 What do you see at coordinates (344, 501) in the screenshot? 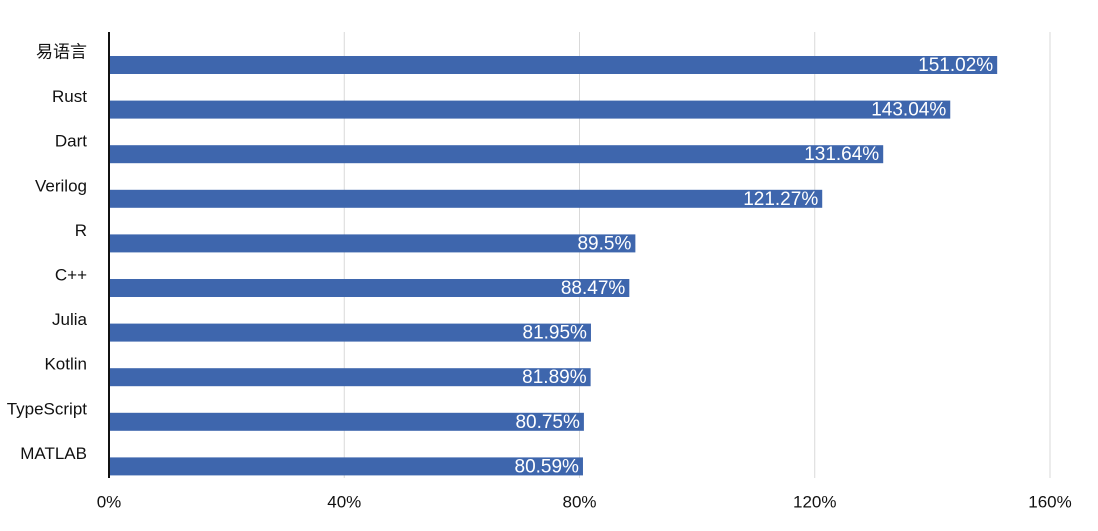
I see `x-tick-label: 40%` at bounding box center [344, 501].